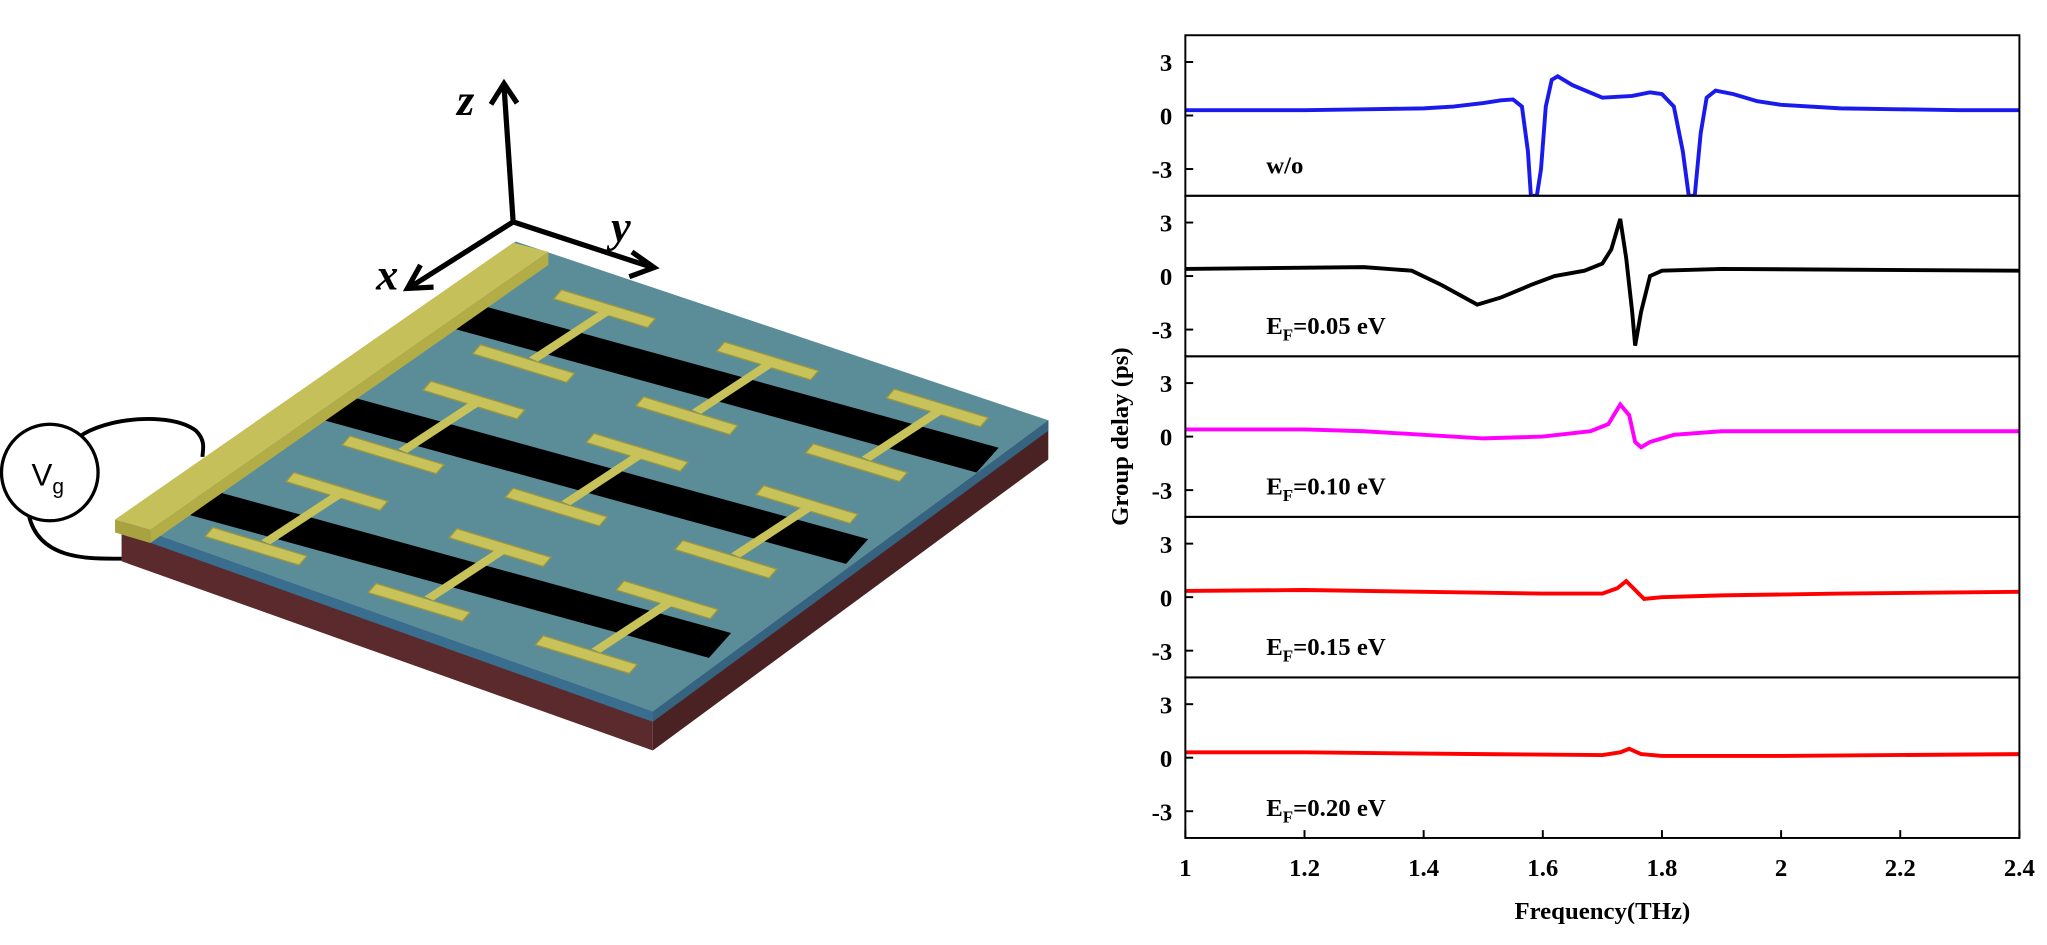 Image resolution: width=2047 pixels, height=945 pixels. Describe the element at coordinates (1603, 911) in the screenshot. I see `x-axis-label: Frequency(THz)` at that location.